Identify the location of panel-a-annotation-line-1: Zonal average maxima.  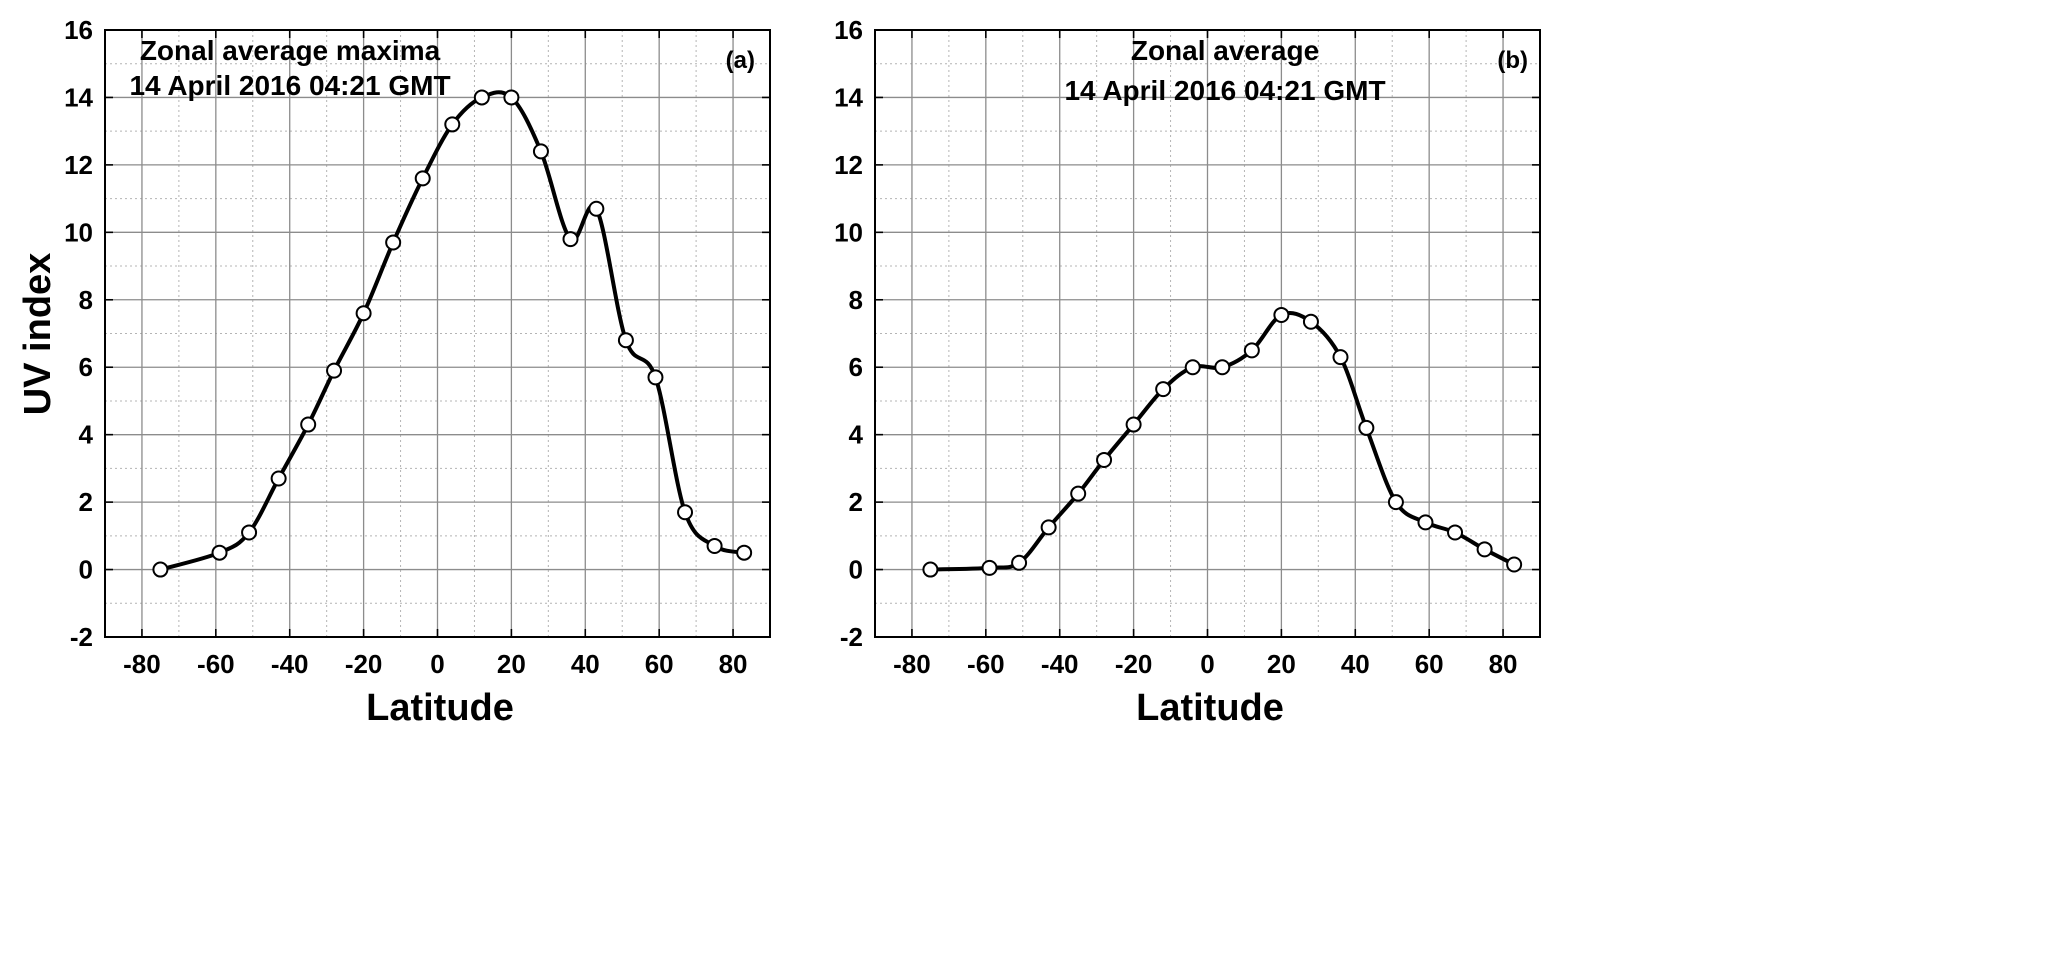
(290, 50).